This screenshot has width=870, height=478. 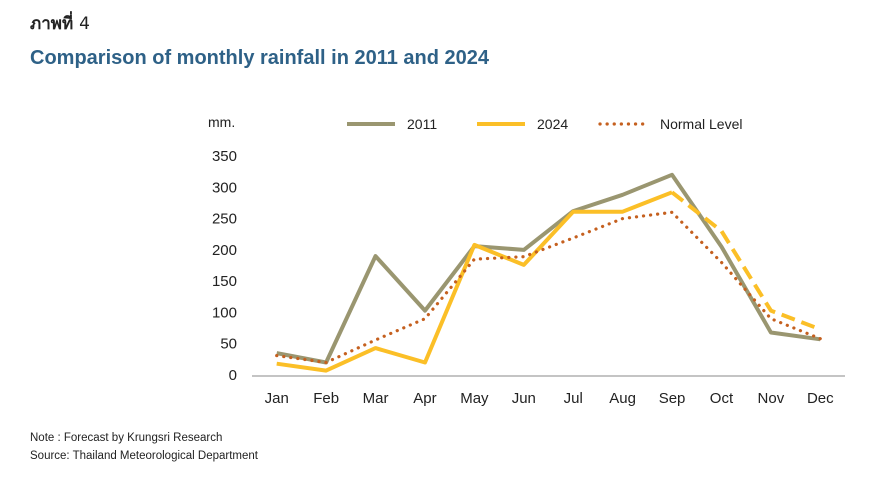 What do you see at coordinates (224, 219) in the screenshot?
I see `y-tick-label-250: 250` at bounding box center [224, 219].